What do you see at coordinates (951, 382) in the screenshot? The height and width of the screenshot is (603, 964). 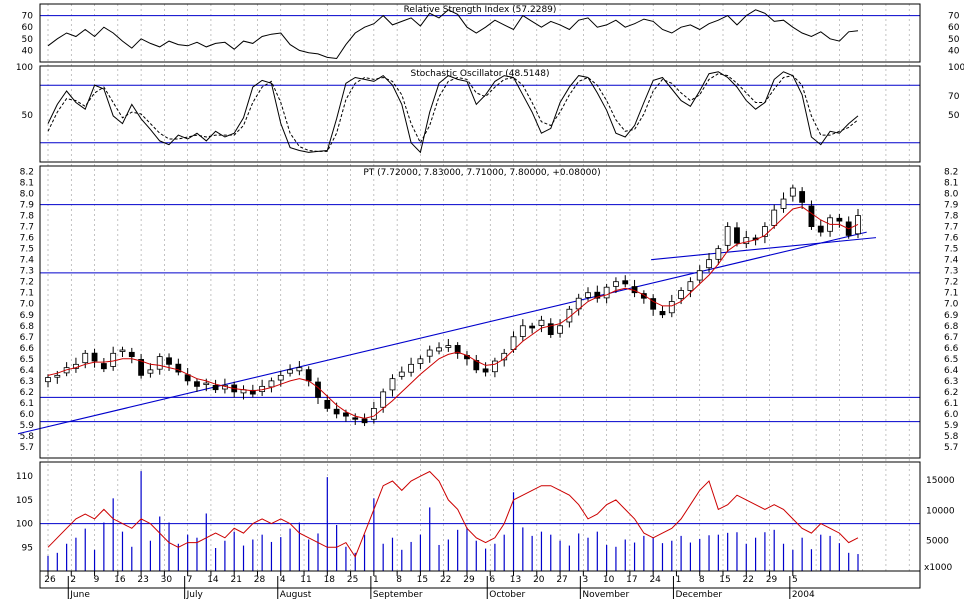 I see `price-tick-label-right: 6.3` at bounding box center [951, 382].